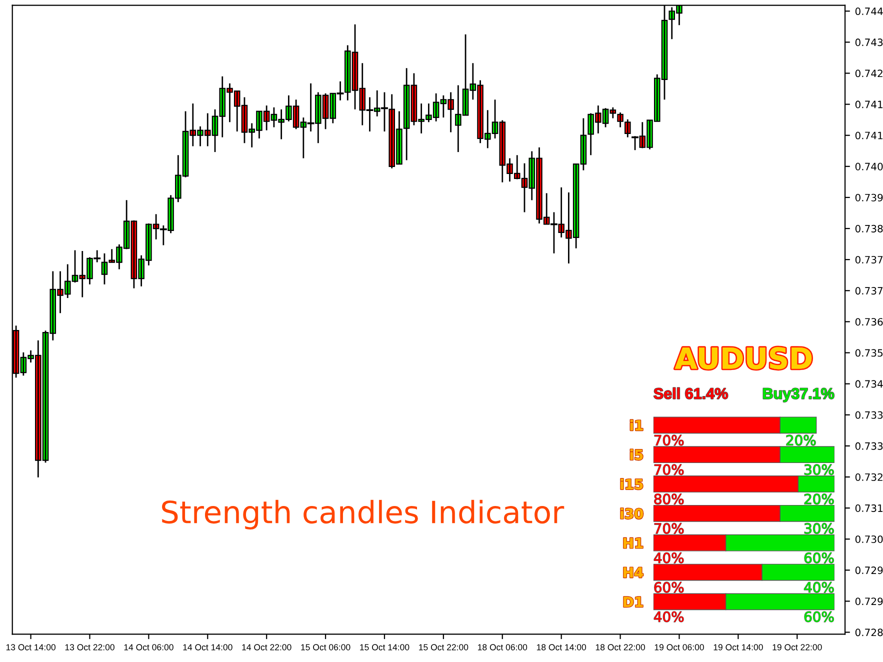 This screenshot has height=662, width=883. What do you see at coordinates (798, 395) in the screenshot?
I see `annotation: Buy37.1%` at bounding box center [798, 395].